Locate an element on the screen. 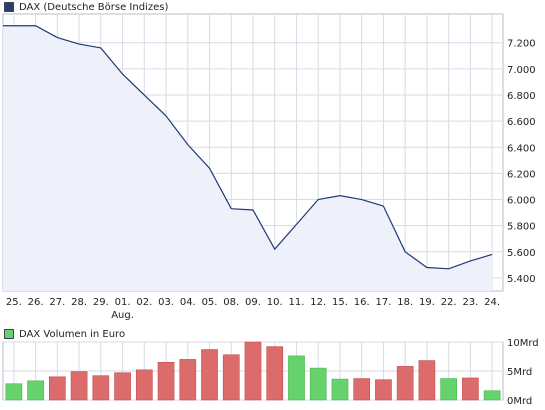 Image resolution: width=545 pixels, height=410 pixels. volume-y-tick-label: 0Mrd is located at coordinates (519, 401).